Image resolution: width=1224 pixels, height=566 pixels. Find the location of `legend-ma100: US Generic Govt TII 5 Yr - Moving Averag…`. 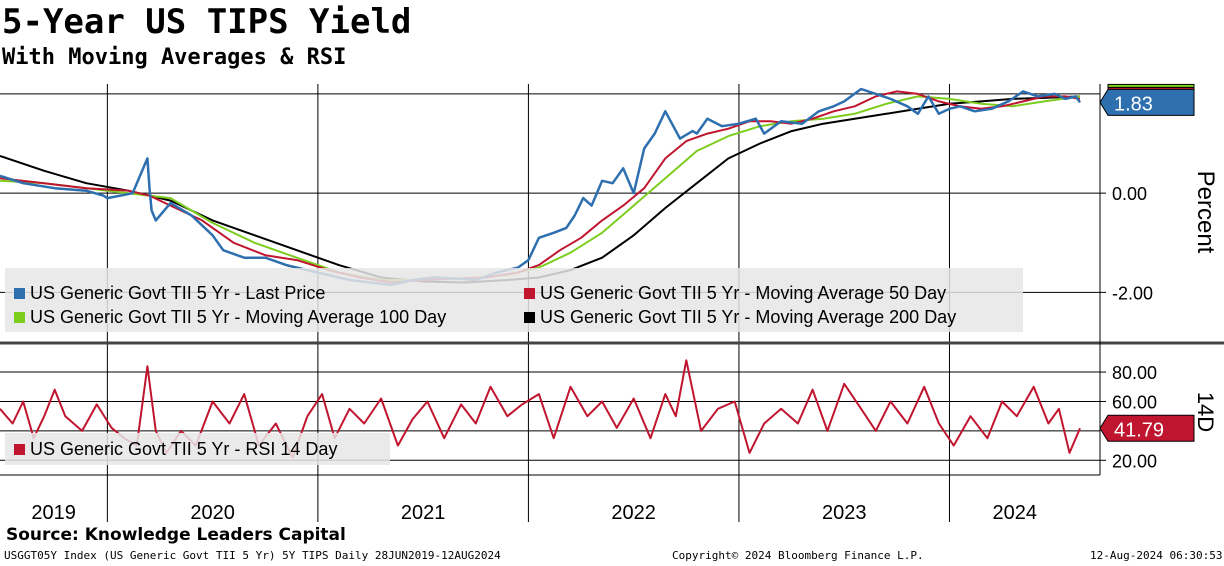

legend-ma100: US Generic Govt TII 5 Yr - Moving Averag… is located at coordinates (238, 317).